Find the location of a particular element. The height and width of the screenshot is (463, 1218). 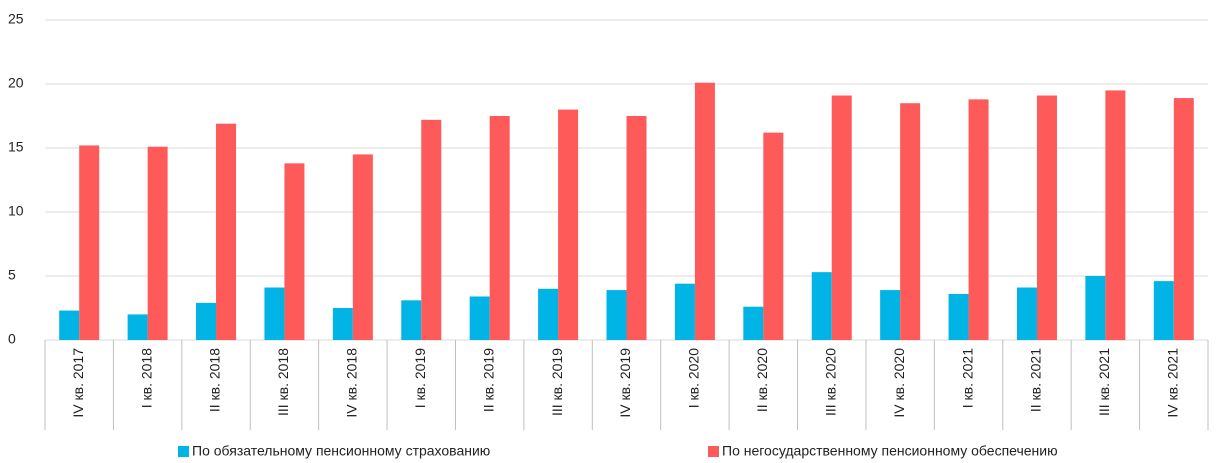

legend-label: По обязательному пенсионному страхованию is located at coordinates (341, 451).